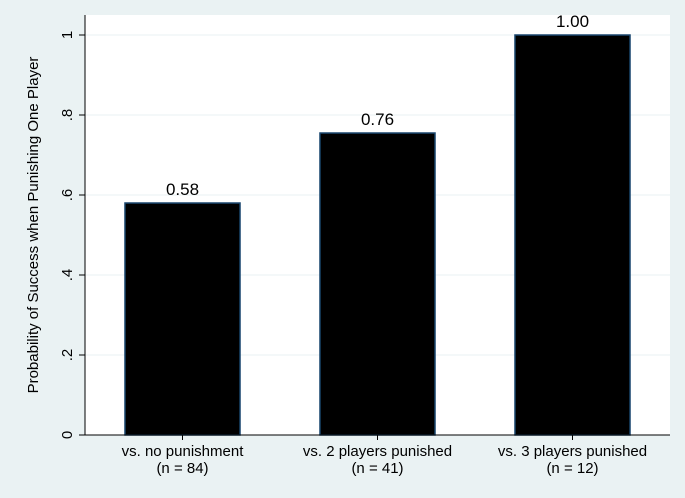  I want to click on y-tick-label: 0, so click(67, 435).